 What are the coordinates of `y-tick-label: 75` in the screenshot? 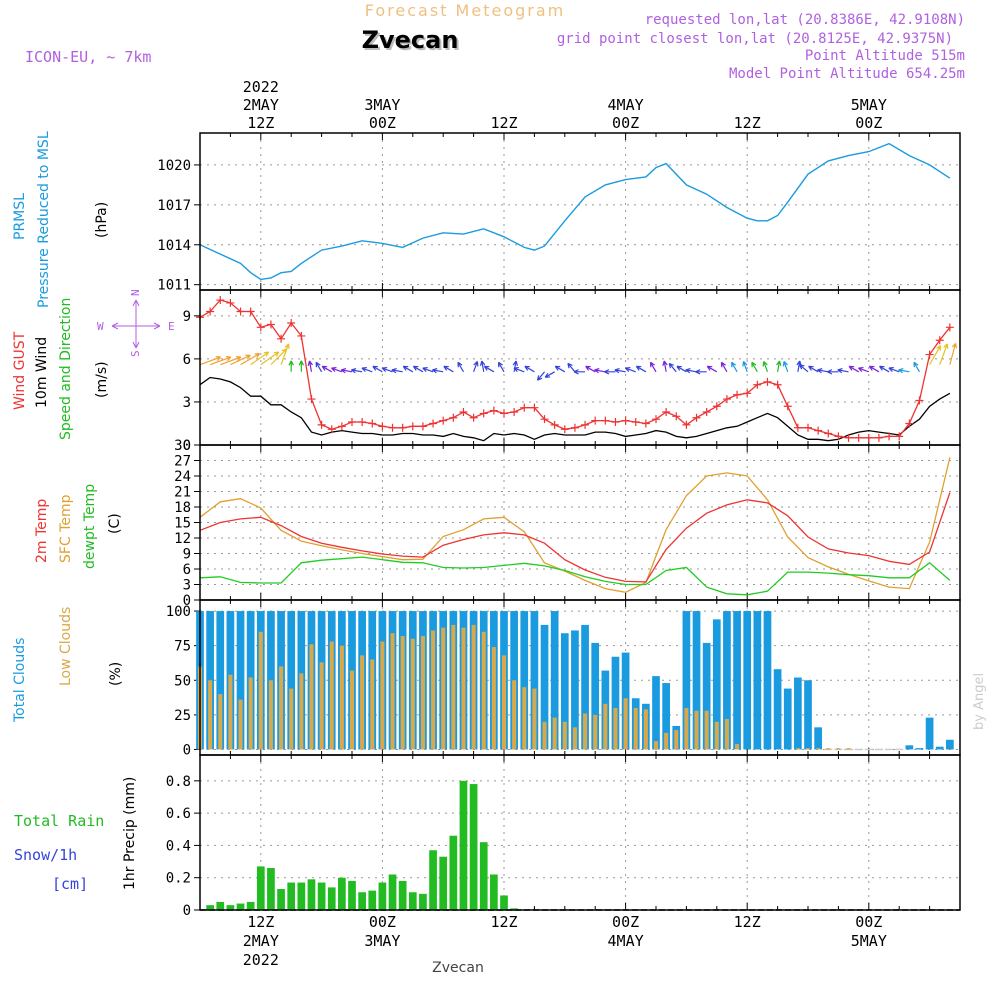 It's located at (182, 647).